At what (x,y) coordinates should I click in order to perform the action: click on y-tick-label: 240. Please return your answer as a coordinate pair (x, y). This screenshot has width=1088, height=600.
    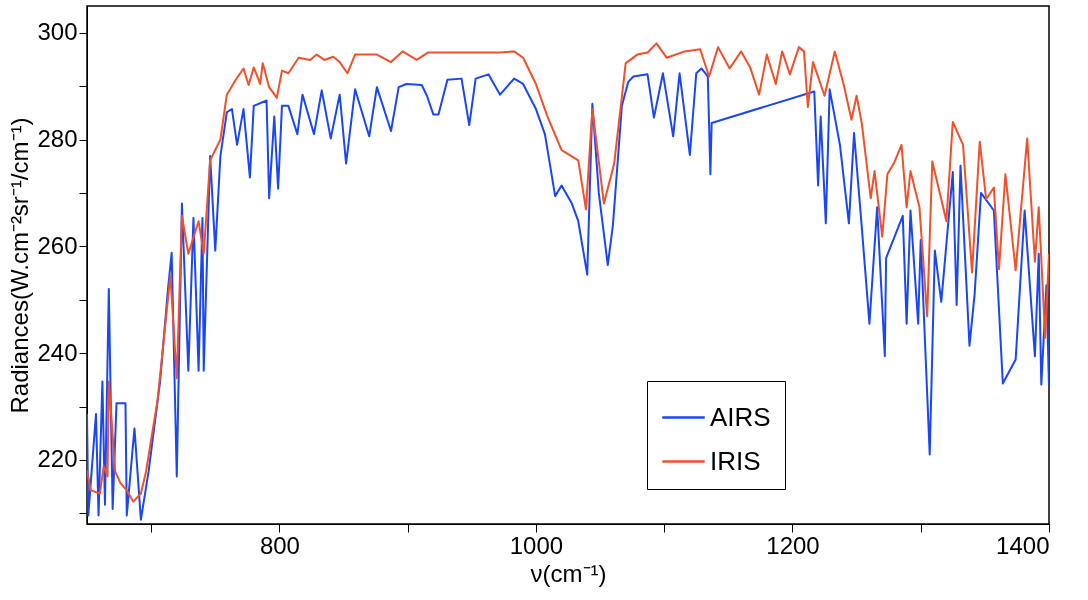
    Looking at the image, I should click on (57, 352).